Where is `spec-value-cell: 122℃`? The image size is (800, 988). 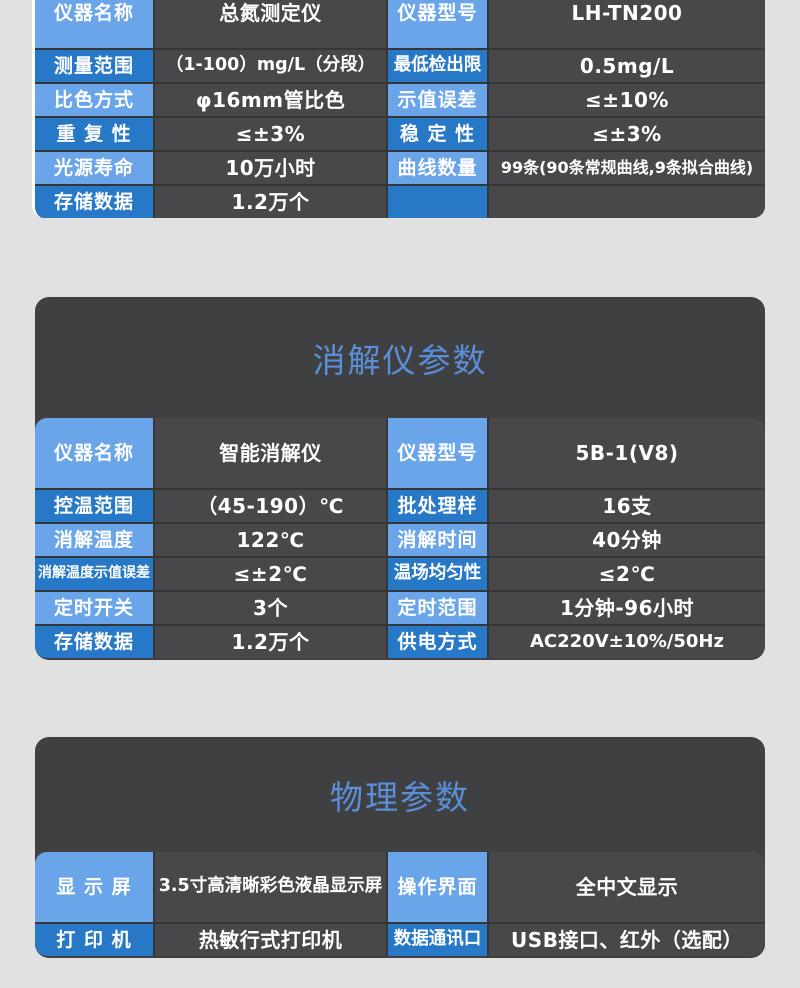
spec-value-cell: 122℃ is located at coordinates (270, 540).